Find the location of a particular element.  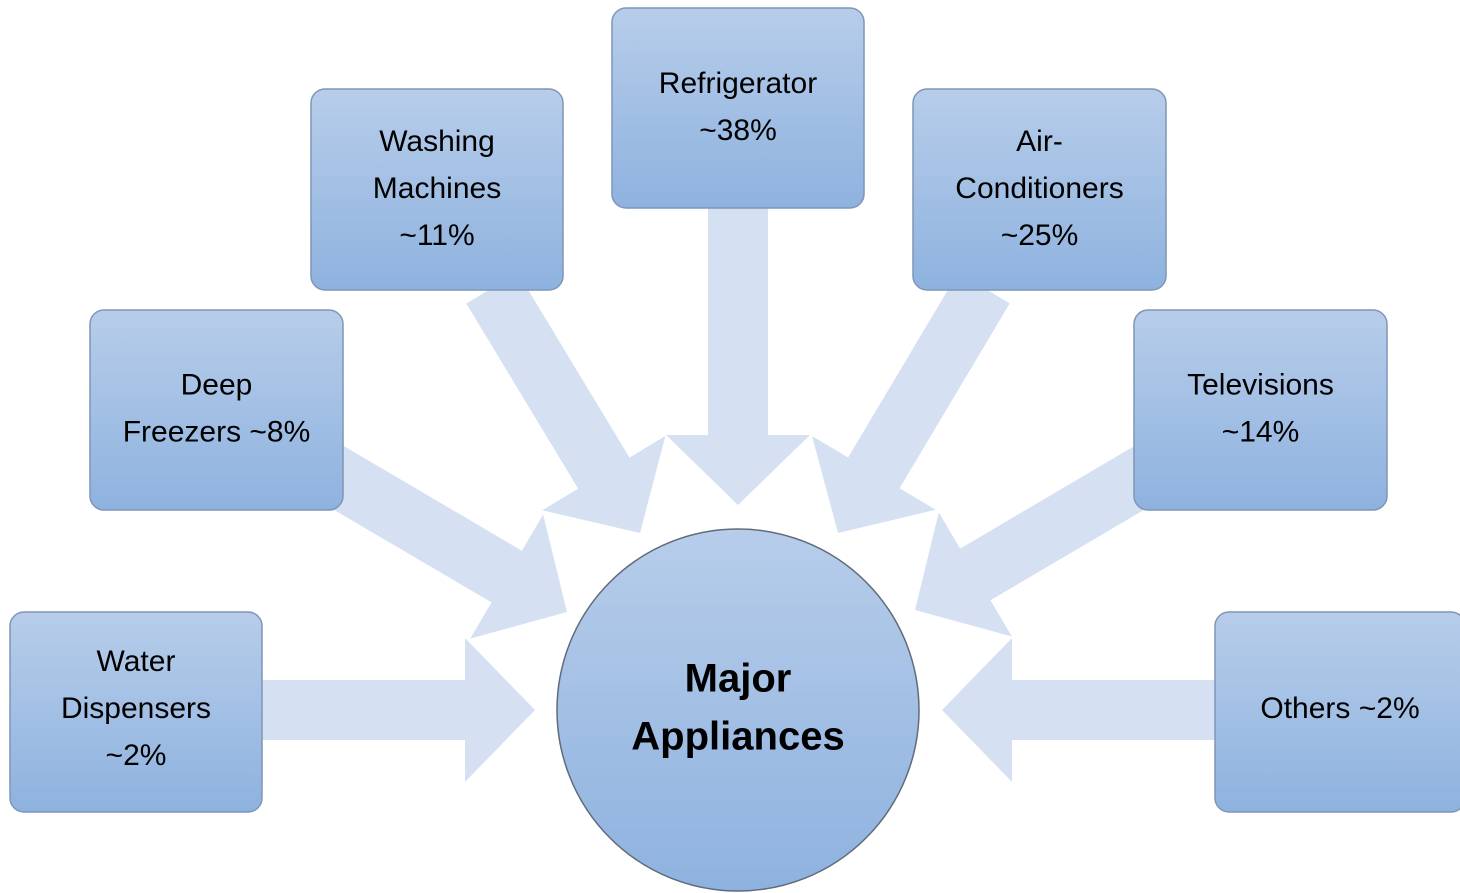

node: Deep Freezers ~8% is located at coordinates (216, 410).